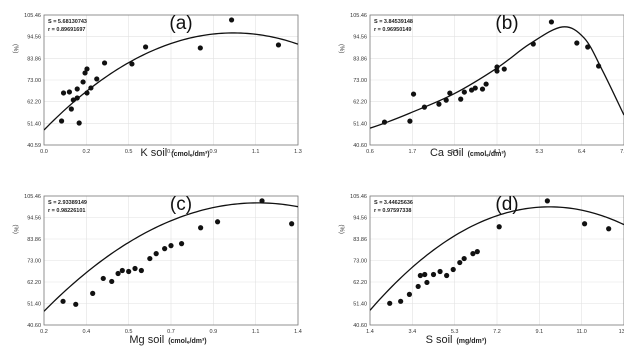 The image size is (624, 354). What do you see at coordinates (44, 332) in the screenshot?
I see `x-tick-label: 0.2` at bounding box center [44, 332].